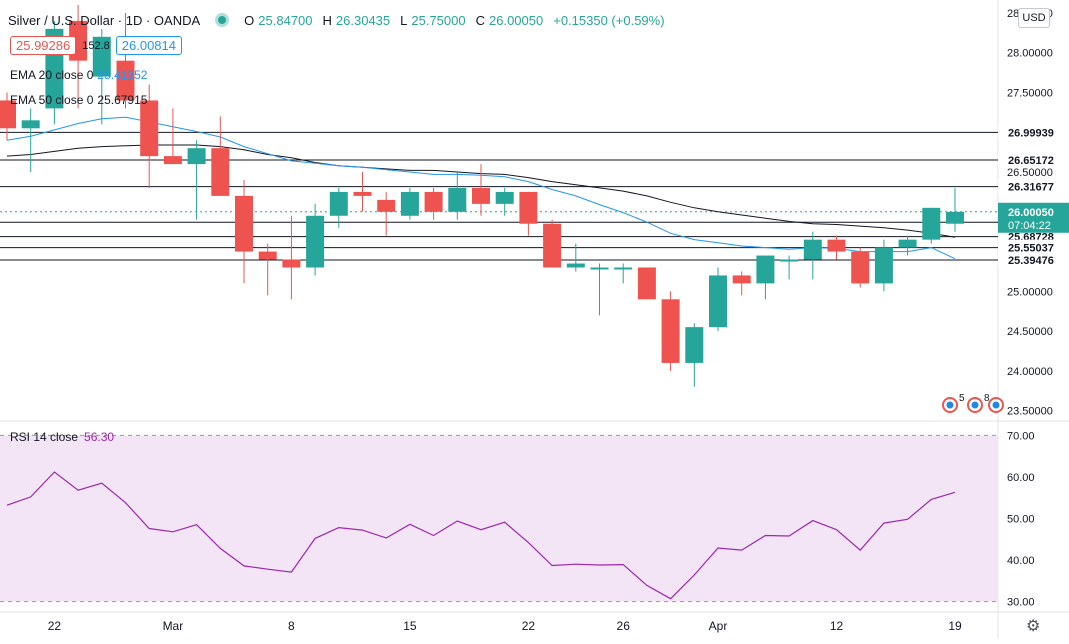  Describe the element at coordinates (1031, 133) in the screenshot. I see `level-label: 26.99939` at that location.